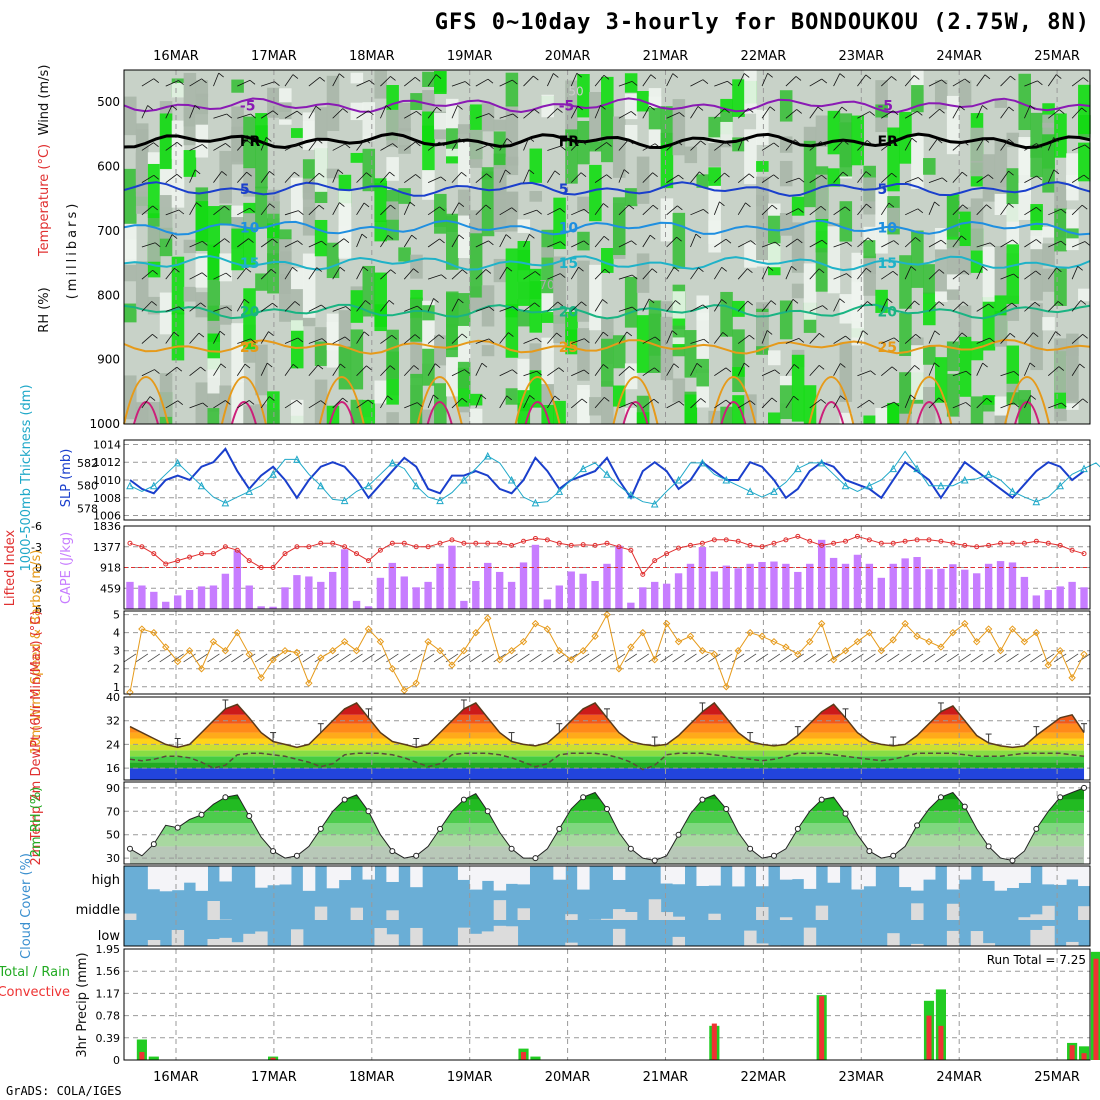 This screenshot has width=1100, height=1100. Describe the element at coordinates (607, 829) in the screenshot. I see `rh-band` at that location.